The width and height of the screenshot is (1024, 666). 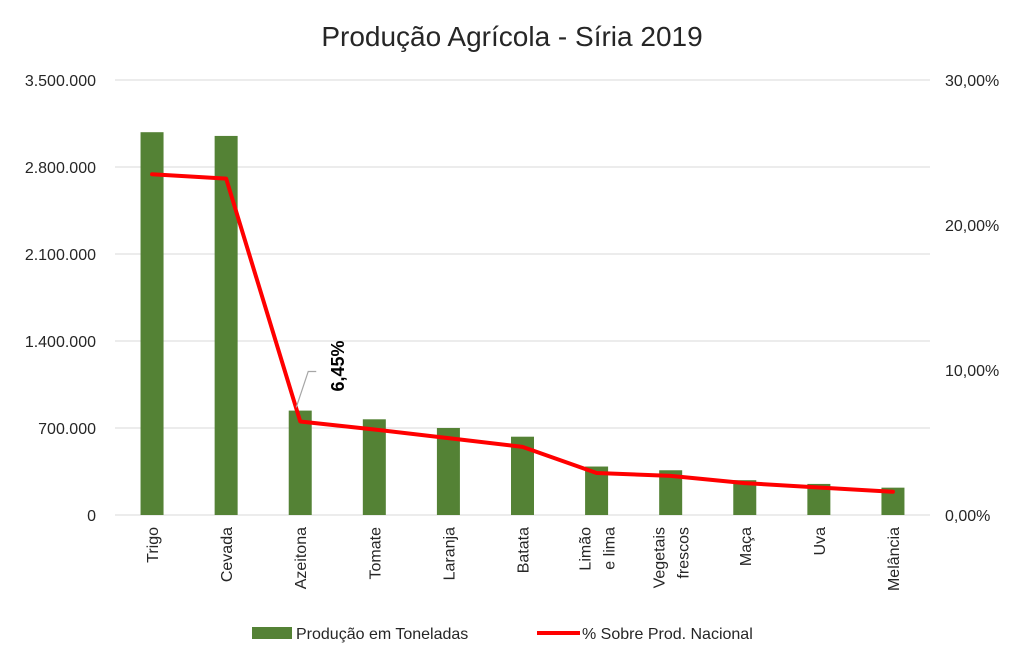 What do you see at coordinates (972, 226) in the screenshot?
I see `right-tick-label: 20,00%` at bounding box center [972, 226].